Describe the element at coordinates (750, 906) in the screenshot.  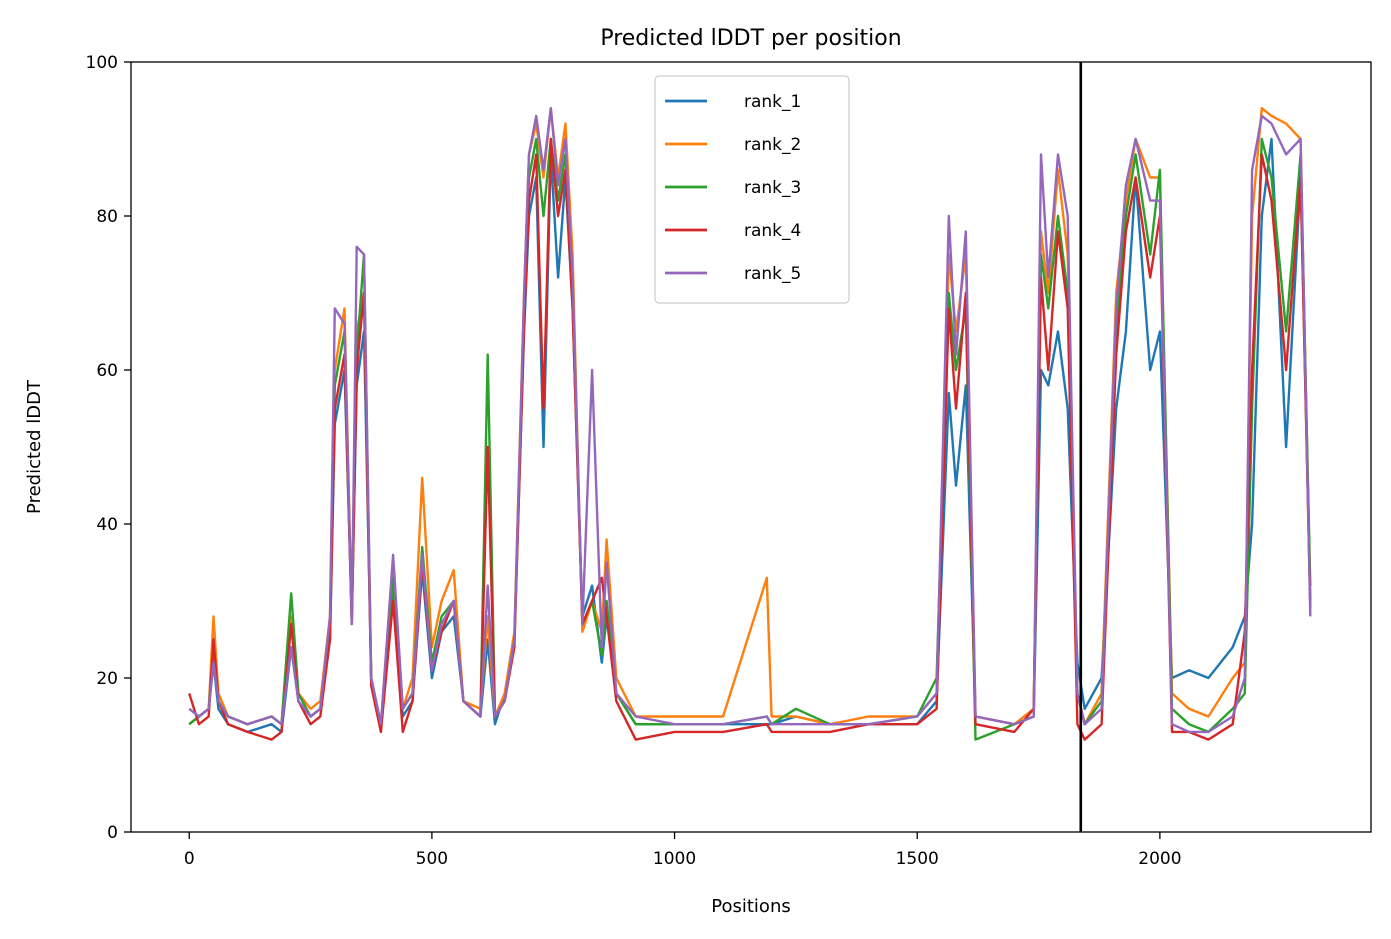
I see `x-axis-label: Positions` at that location.